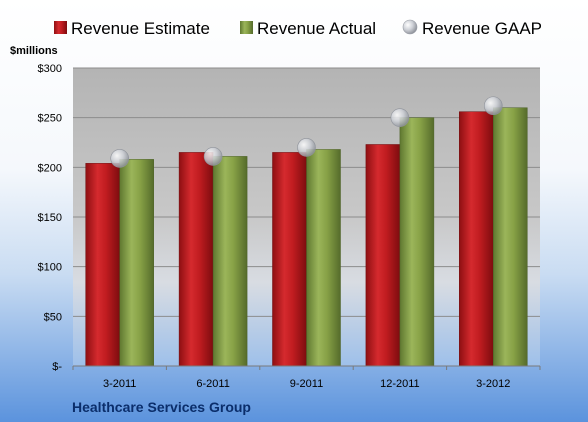 The image size is (588, 422). I want to click on y-axis-label: $millions, so click(34, 51).